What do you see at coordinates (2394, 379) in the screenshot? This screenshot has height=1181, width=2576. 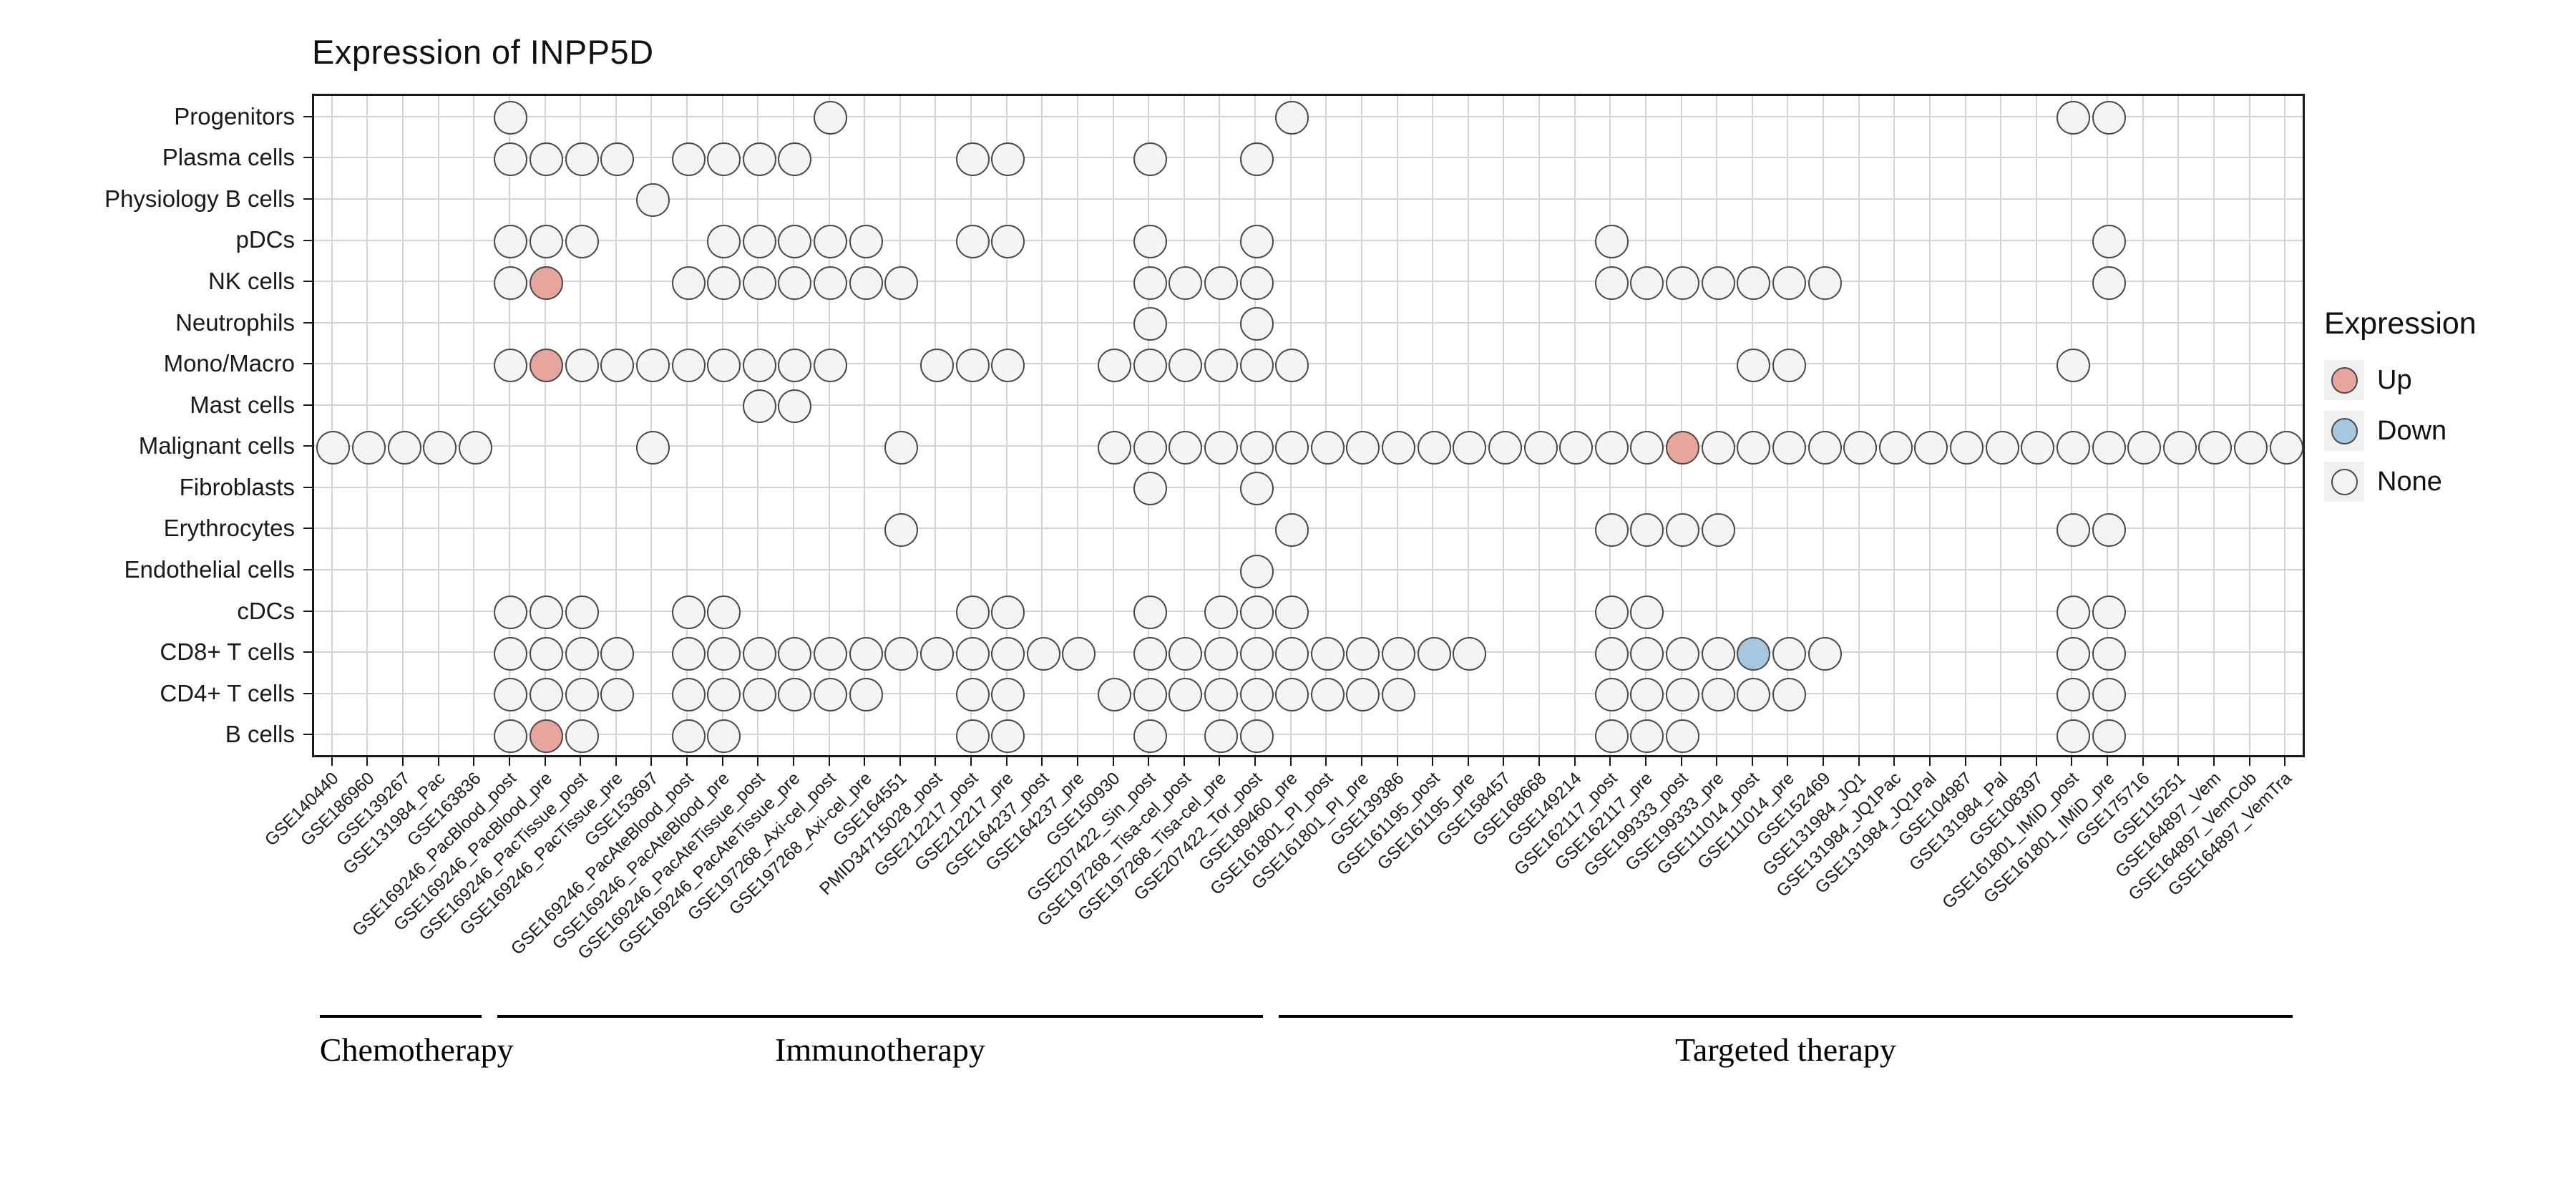 I see `legend-item-label: Up` at bounding box center [2394, 379].